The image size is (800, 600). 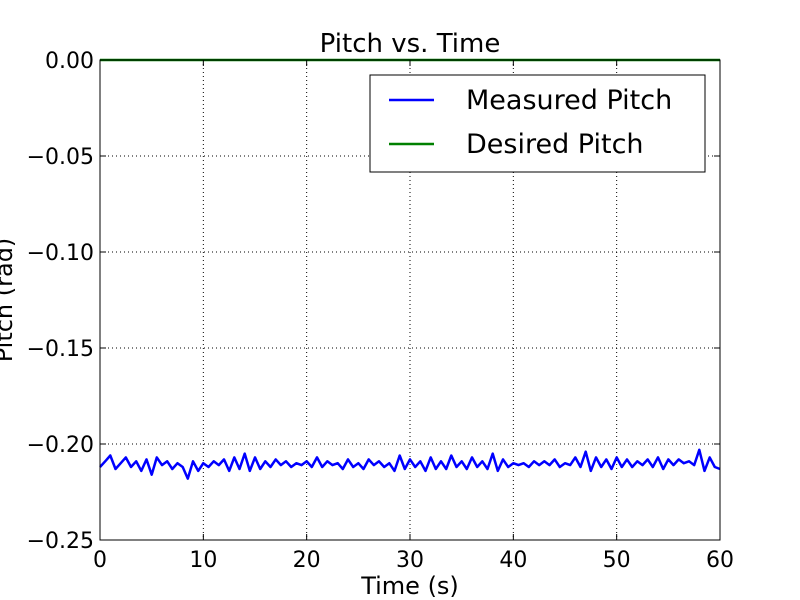 What do you see at coordinates (307, 560) in the screenshot?
I see `x-tick-label: 20` at bounding box center [307, 560].